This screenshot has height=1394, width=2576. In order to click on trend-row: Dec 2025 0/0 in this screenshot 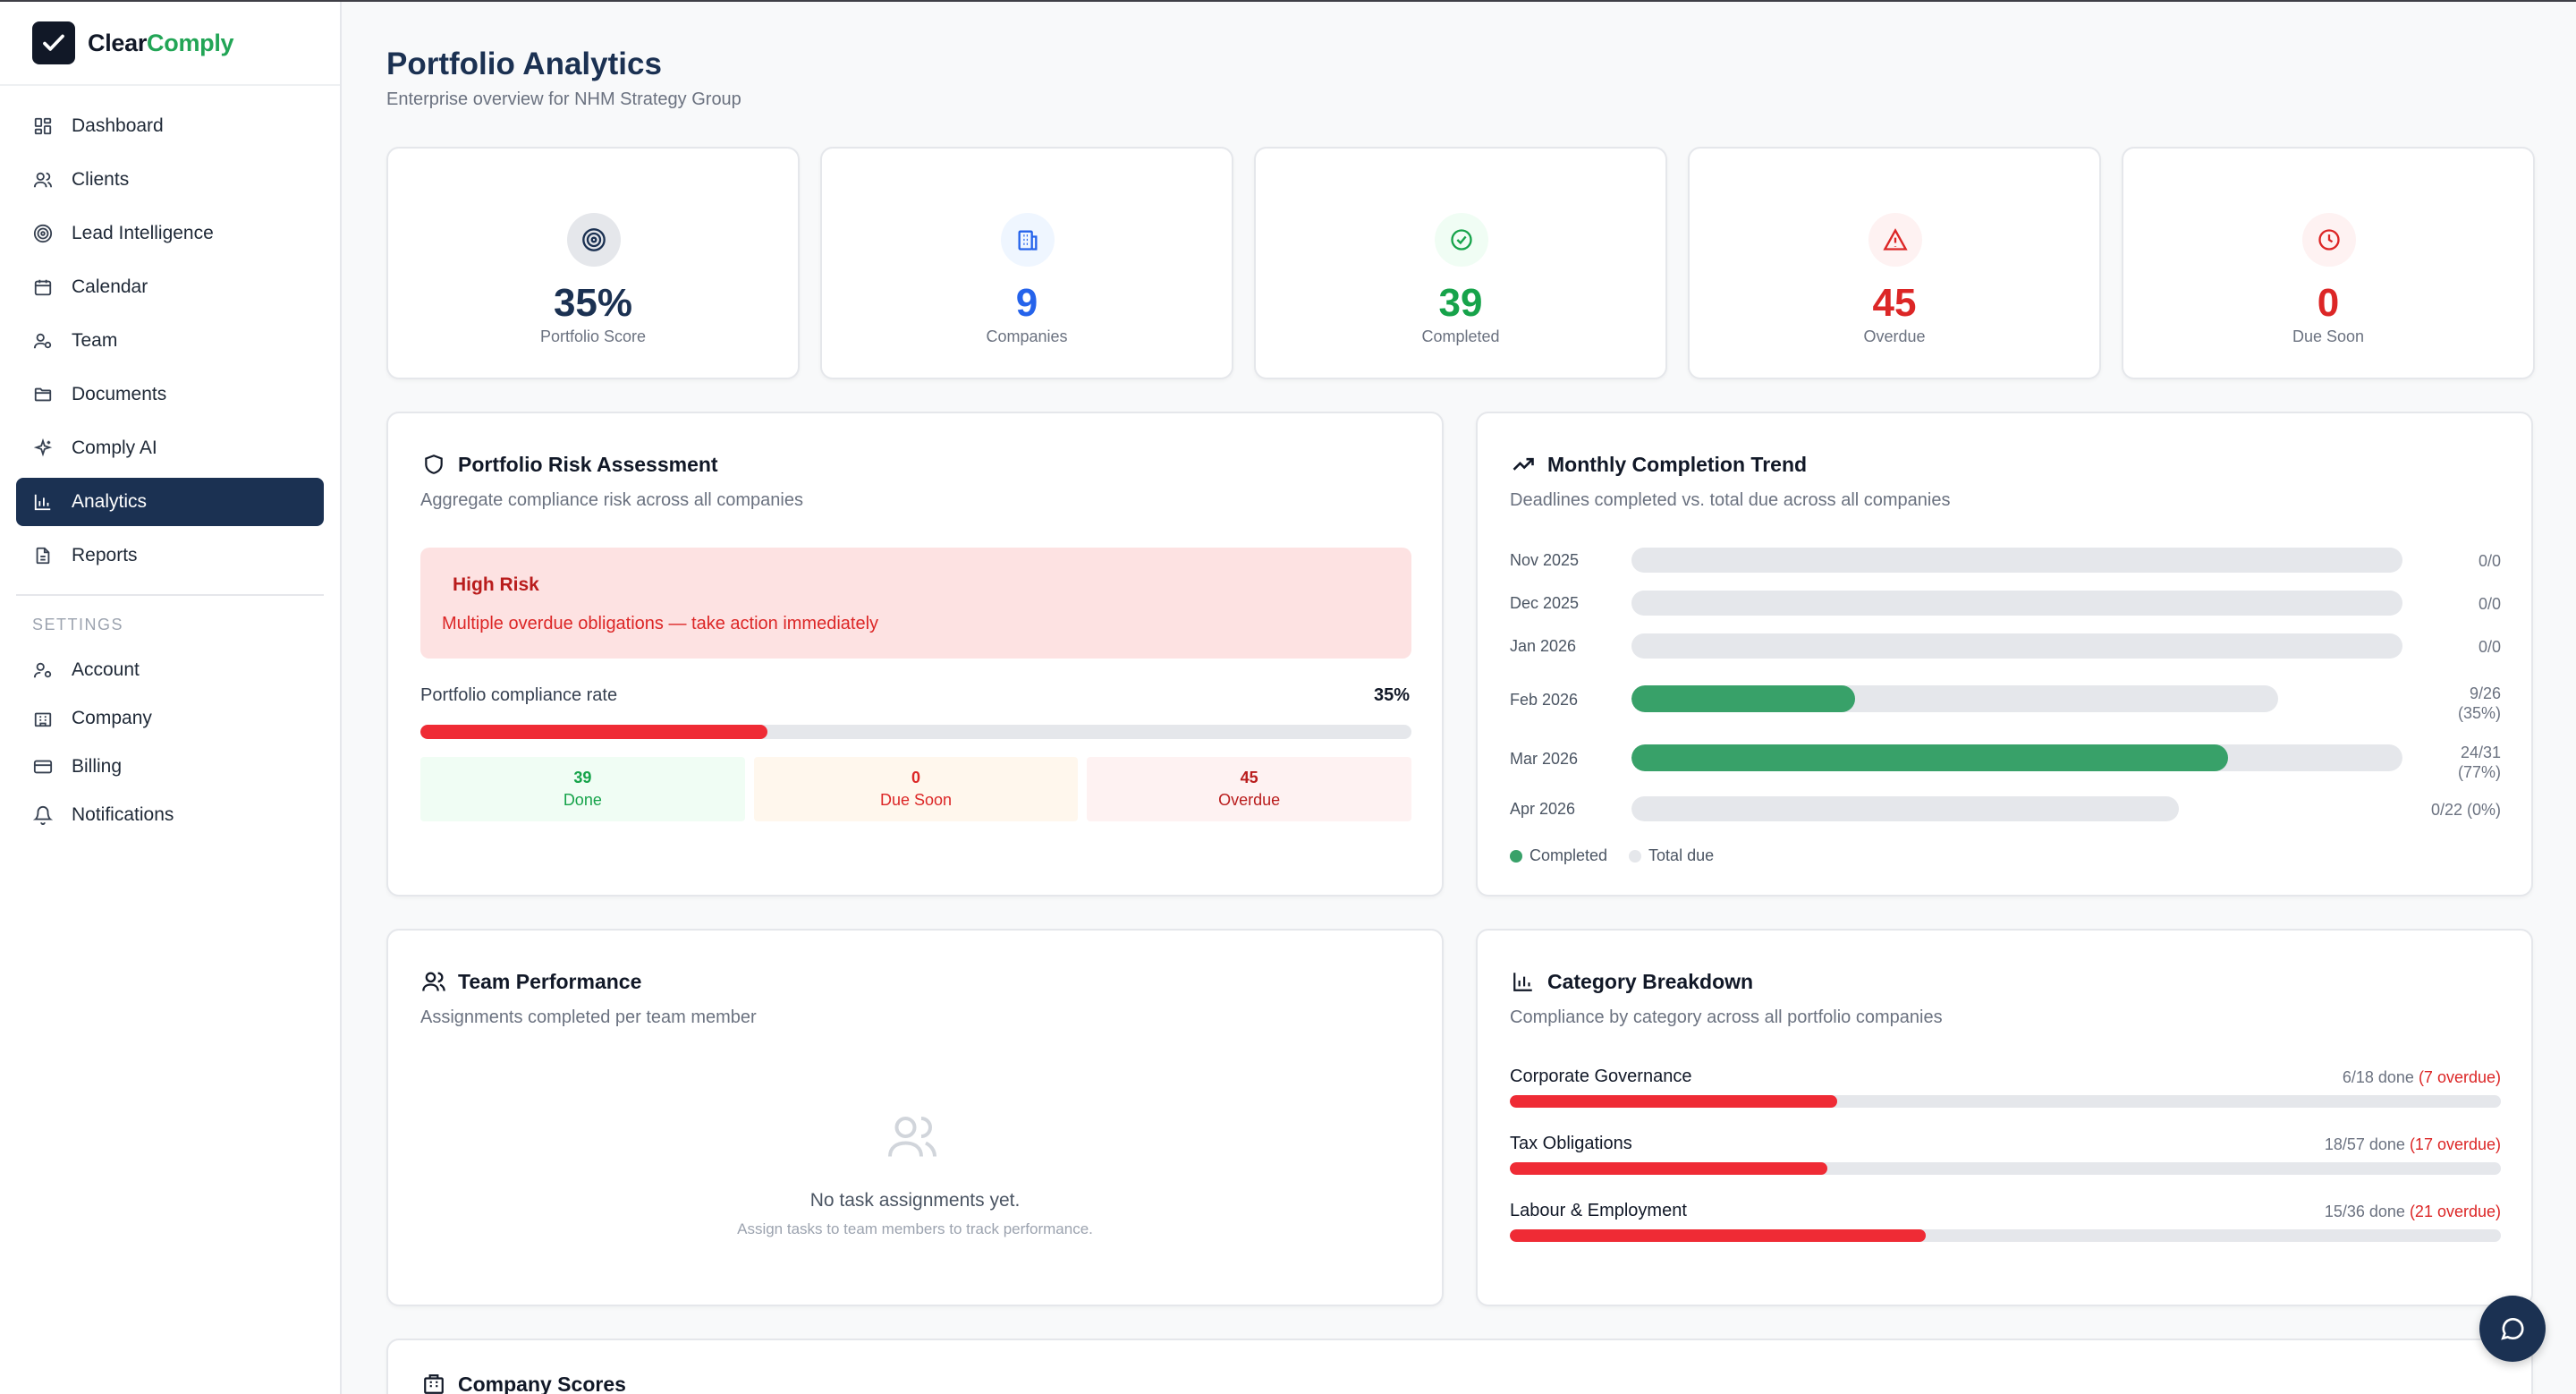, I will do `click(2005, 604)`.